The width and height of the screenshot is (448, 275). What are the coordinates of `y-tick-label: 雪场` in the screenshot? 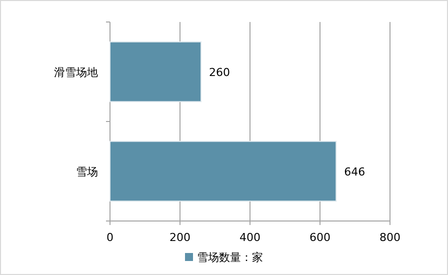 It's located at (87, 171).